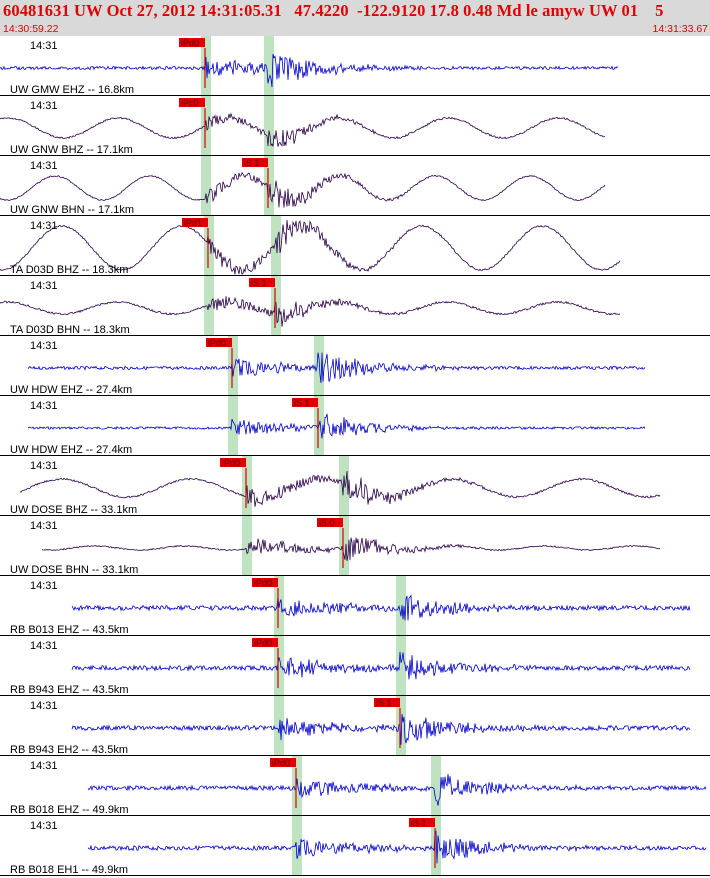 This screenshot has width=710, height=878. I want to click on trace-panel: iPd0 14:31 UW DOSE BHZ -- 33.1km, so click(355, 486).